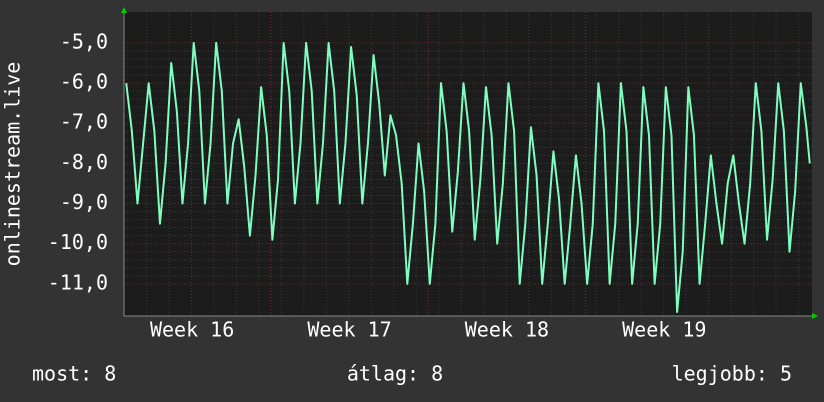  What do you see at coordinates (13, 164) in the screenshot?
I see `y-axis-label: onlinestream.live` at bounding box center [13, 164].